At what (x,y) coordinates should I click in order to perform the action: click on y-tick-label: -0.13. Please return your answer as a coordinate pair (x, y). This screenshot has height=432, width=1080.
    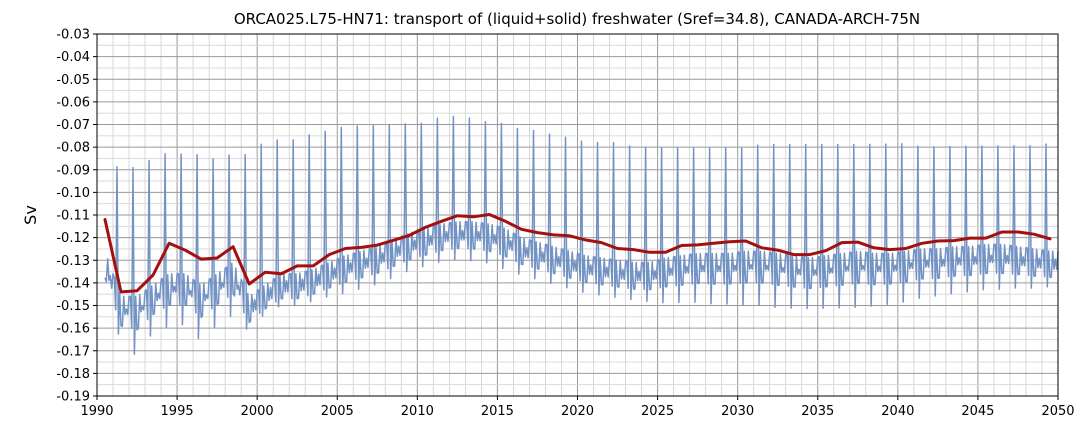
    Looking at the image, I should click on (73, 261).